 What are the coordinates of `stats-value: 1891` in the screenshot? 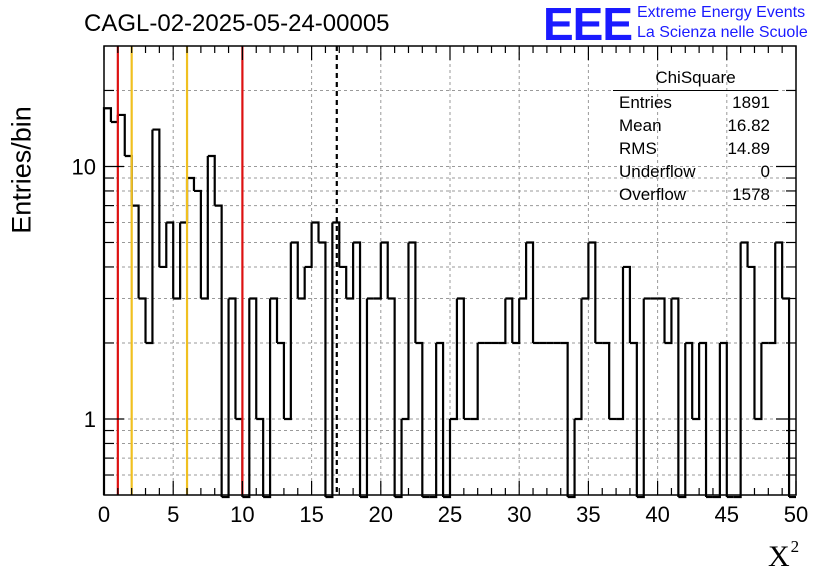 It's located at (751, 102).